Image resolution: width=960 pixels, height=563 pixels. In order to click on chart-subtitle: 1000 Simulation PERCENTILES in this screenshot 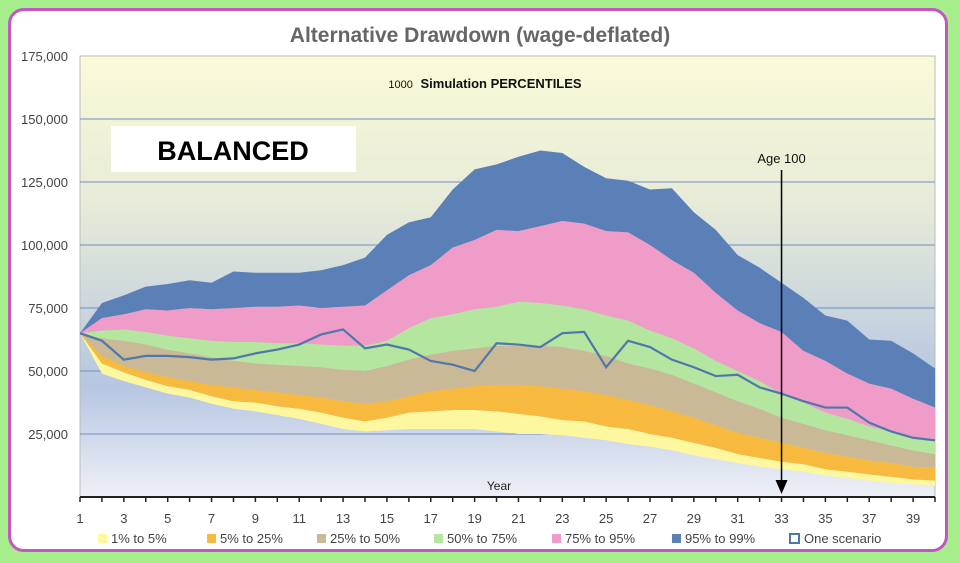, I will do `click(485, 83)`.